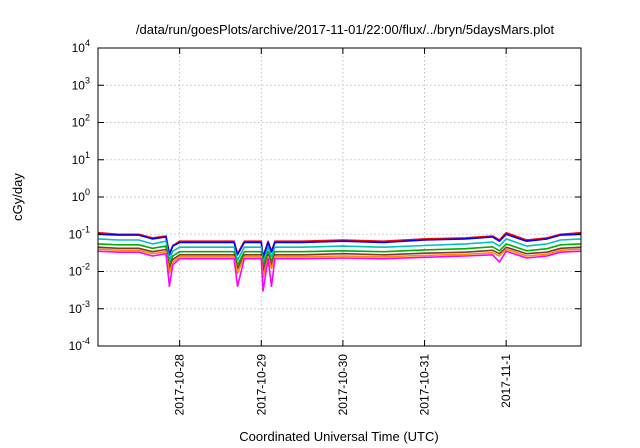 The height and width of the screenshot is (448, 640). What do you see at coordinates (87, 43) in the screenshot?
I see `y-tick-label-exponent: 4` at bounding box center [87, 43].